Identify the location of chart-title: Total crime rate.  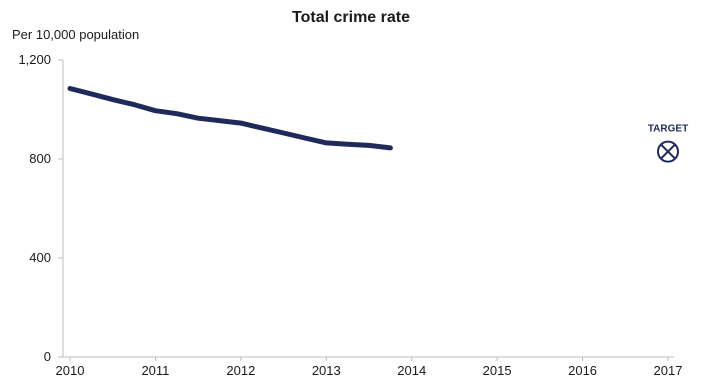
(351, 17).